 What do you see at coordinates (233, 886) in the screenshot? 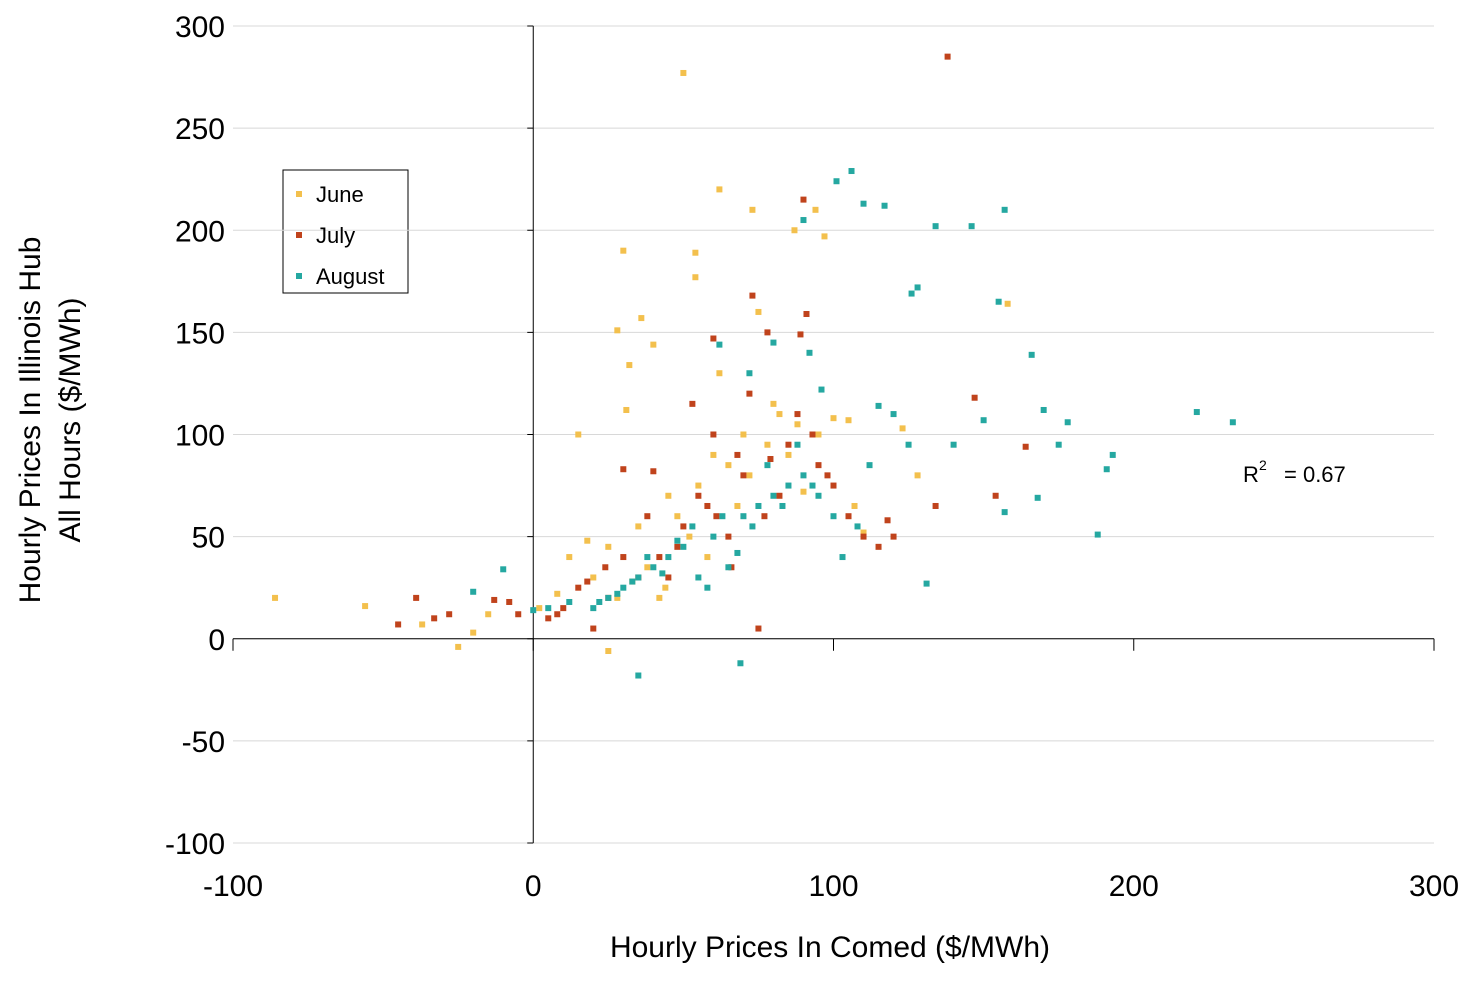
I see `x-tick-label: -100` at bounding box center [233, 886].